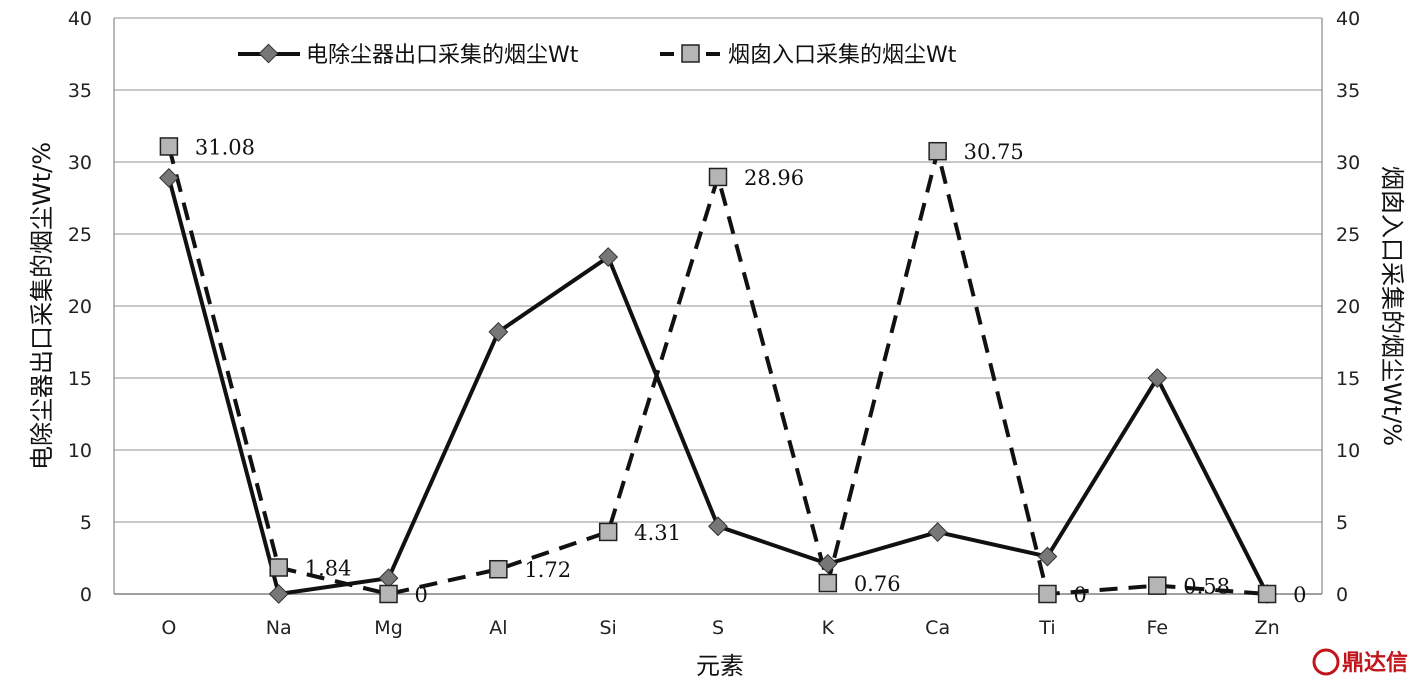 Image resolution: width=1418 pixels, height=686 pixels. What do you see at coordinates (1046, 628) in the screenshot?
I see `x-tick-label: Ti` at bounding box center [1046, 628].